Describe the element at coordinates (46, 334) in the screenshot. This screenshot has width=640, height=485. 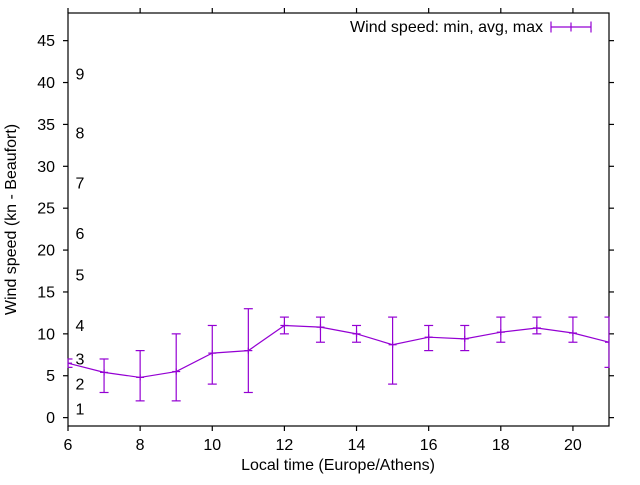
I see `y-tick-label: 10` at that location.